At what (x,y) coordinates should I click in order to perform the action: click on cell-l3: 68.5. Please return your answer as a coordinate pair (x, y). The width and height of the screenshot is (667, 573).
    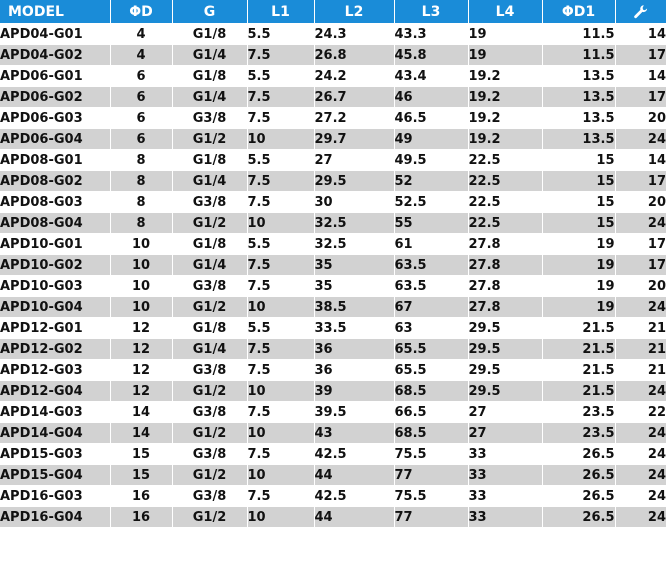
    Looking at the image, I should click on (431, 391).